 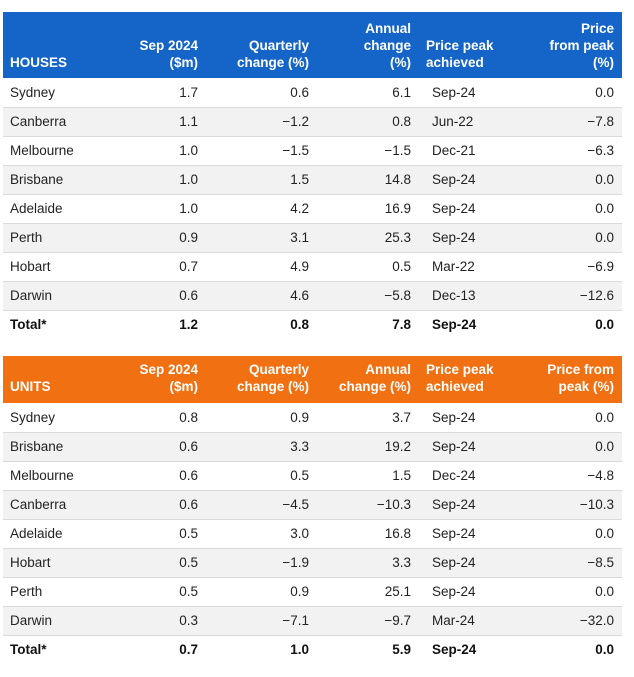 I want to click on table-row: Adelaide 0.5 3.0 16.8 Sep-24 0.0, so click(x=312, y=534).